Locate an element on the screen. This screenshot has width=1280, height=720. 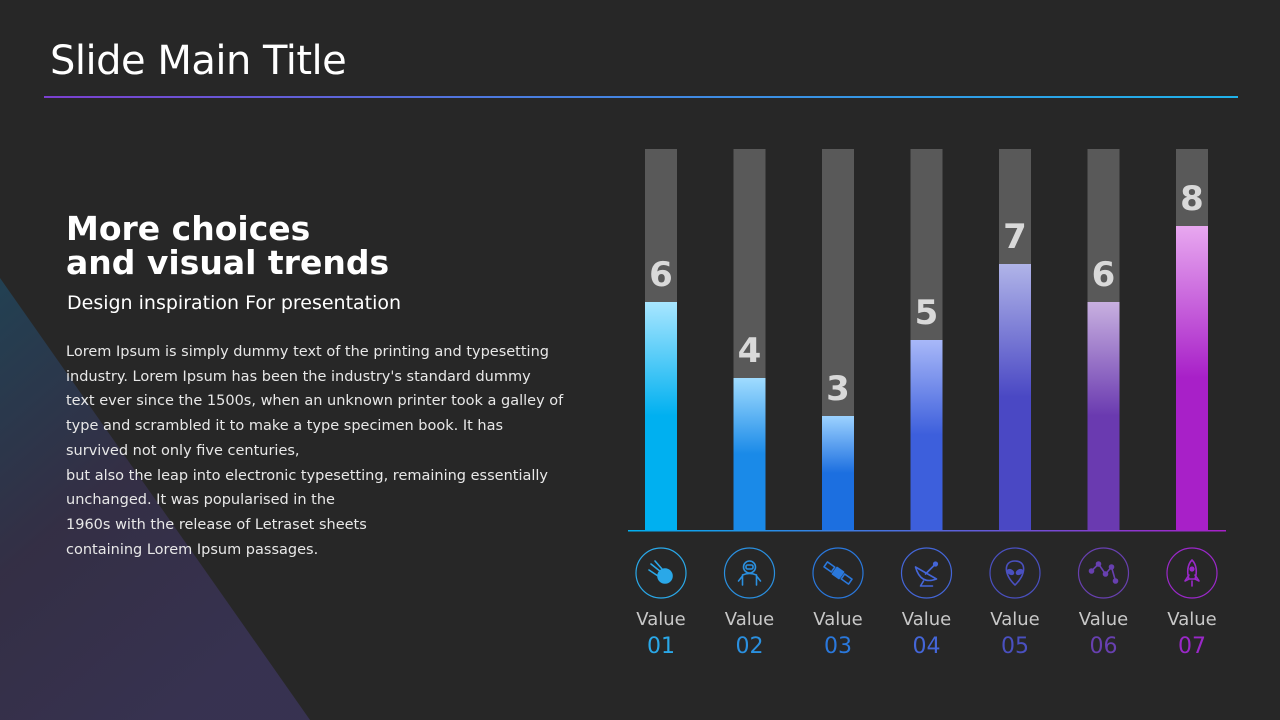
category-number: 07 is located at coordinates (1192, 646).